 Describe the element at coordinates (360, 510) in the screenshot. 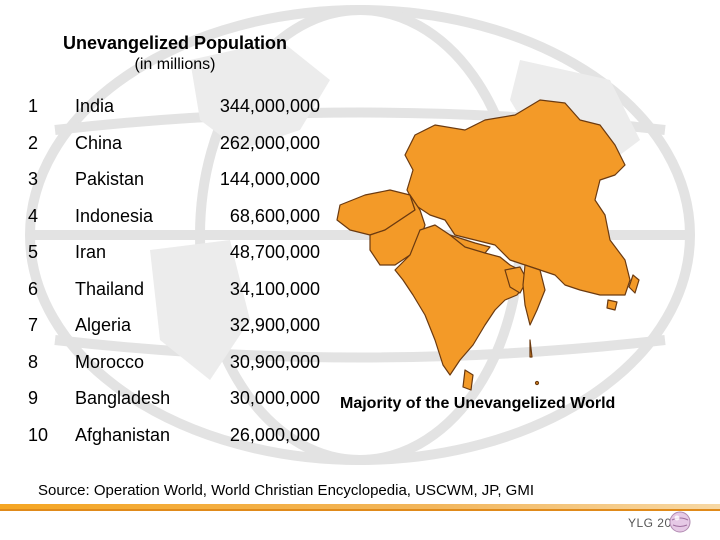

I see `footer-line` at that location.